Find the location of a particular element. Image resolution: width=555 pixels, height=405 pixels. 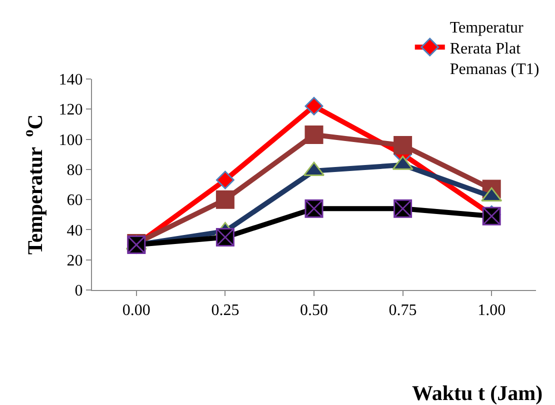

x-tick-label: 1.00 is located at coordinates (492, 311).